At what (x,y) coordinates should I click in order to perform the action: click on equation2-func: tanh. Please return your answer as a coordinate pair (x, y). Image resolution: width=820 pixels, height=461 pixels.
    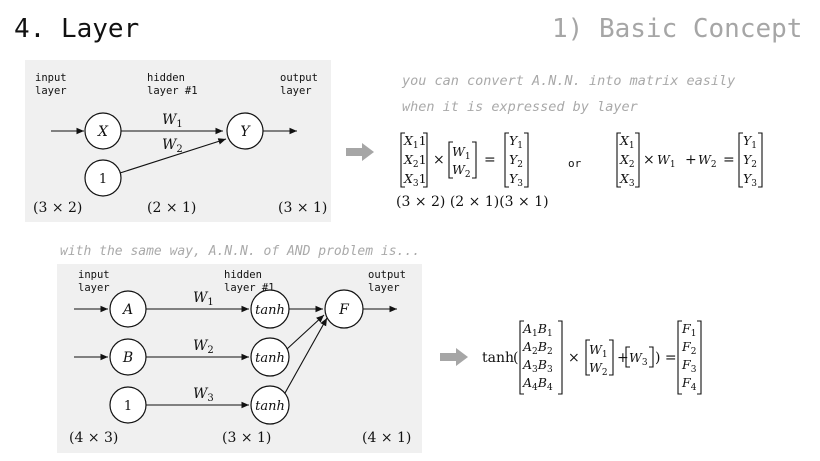
    Looking at the image, I should click on (498, 358).